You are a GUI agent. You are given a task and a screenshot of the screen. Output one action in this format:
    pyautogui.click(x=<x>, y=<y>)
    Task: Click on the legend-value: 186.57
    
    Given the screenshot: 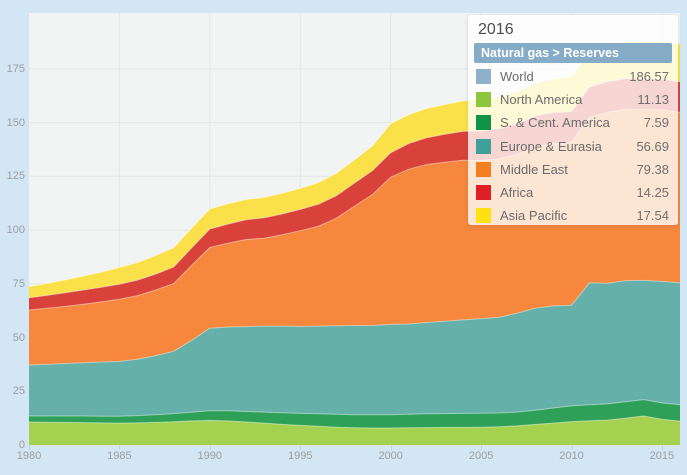 What is the action you would take?
    pyautogui.click(x=649, y=77)
    